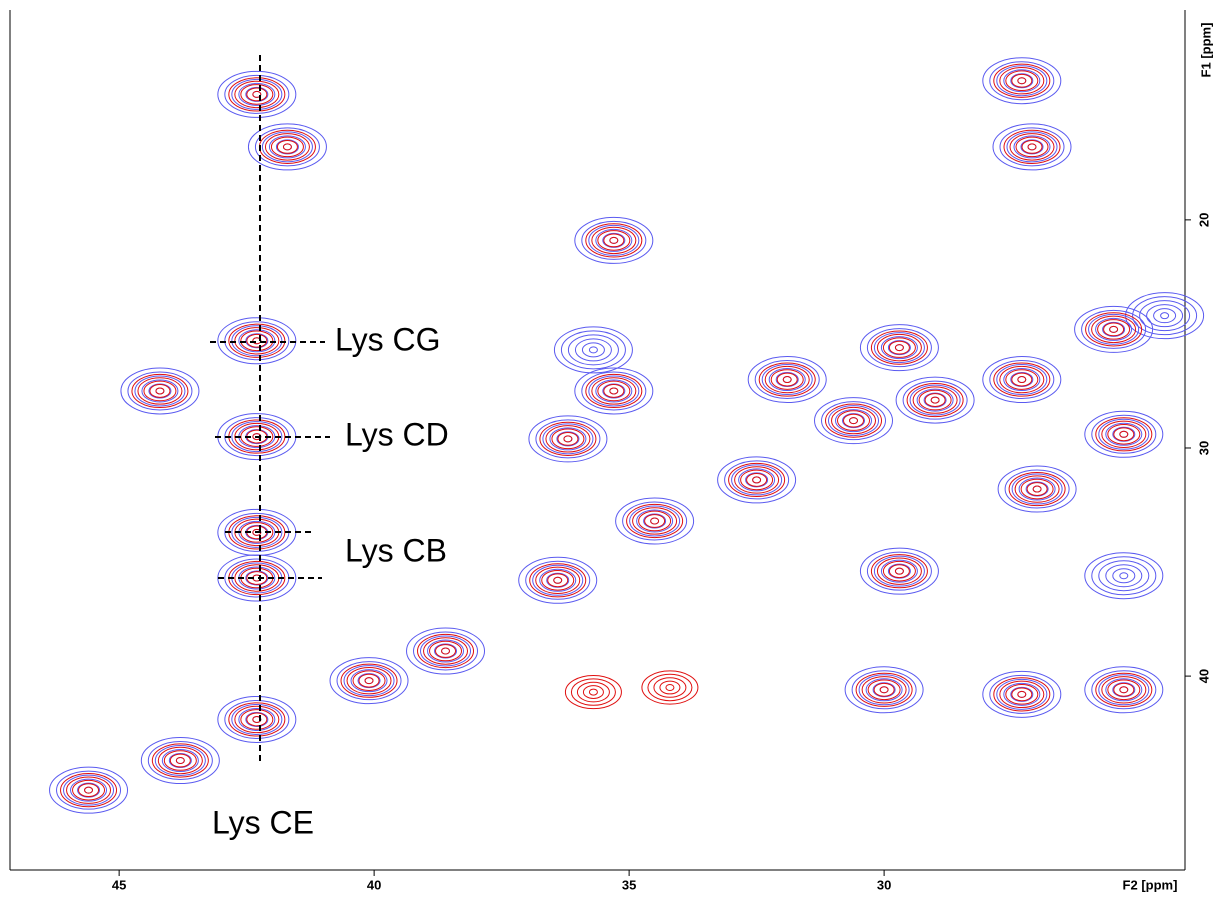 The width and height of the screenshot is (1218, 904). I want to click on y-tick-label: 20, so click(1203, 220).